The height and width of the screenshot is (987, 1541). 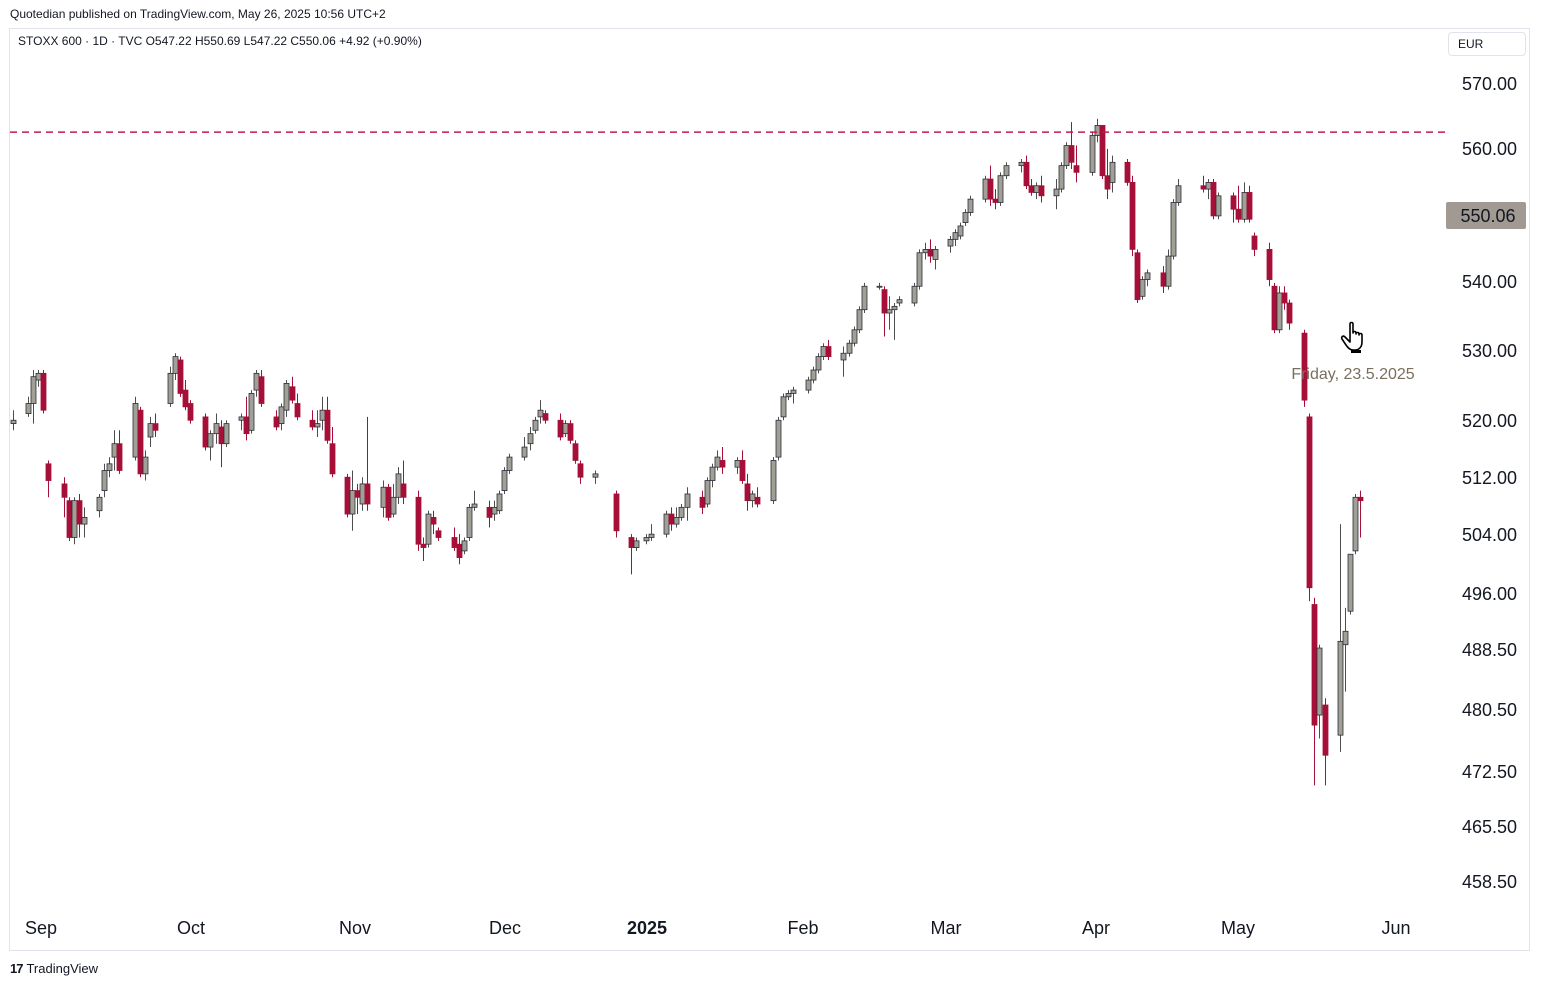 What do you see at coordinates (54, 968) in the screenshot?
I see `tradingview-brand: 17 TradingView` at bounding box center [54, 968].